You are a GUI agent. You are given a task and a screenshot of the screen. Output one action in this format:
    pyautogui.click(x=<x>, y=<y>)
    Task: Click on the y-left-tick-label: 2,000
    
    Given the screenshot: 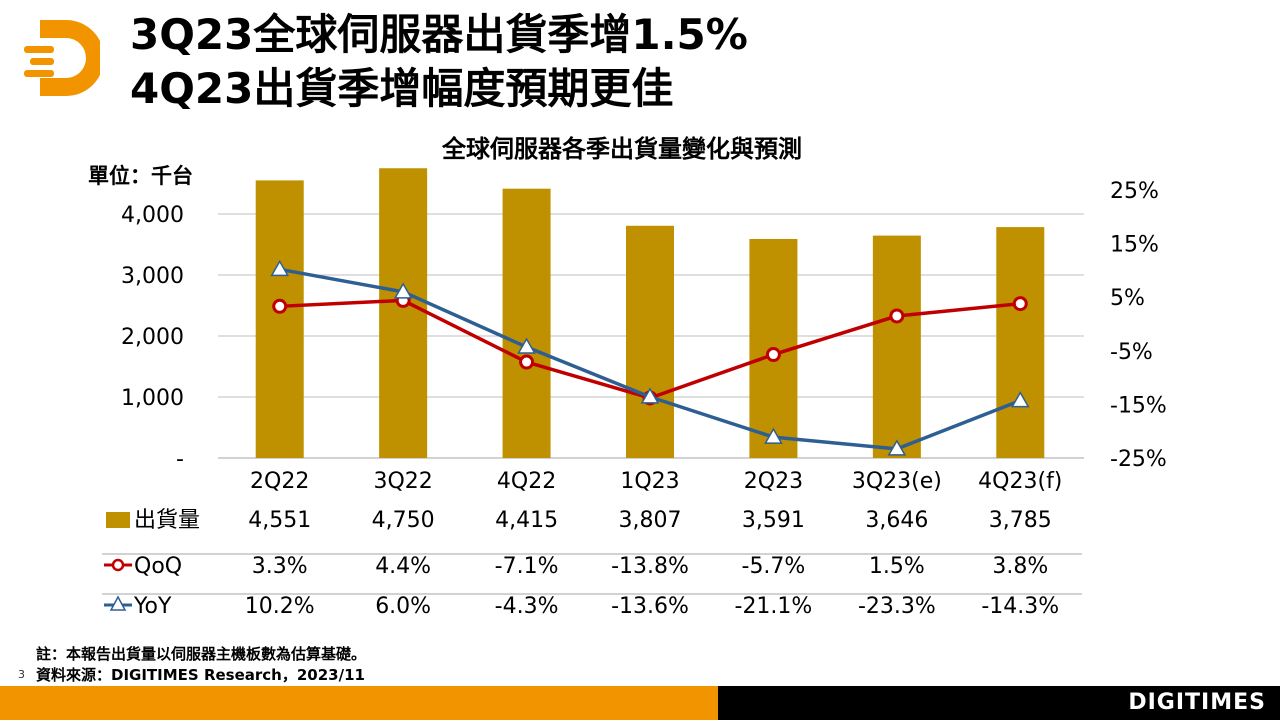 What is the action you would take?
    pyautogui.click(x=152, y=337)
    